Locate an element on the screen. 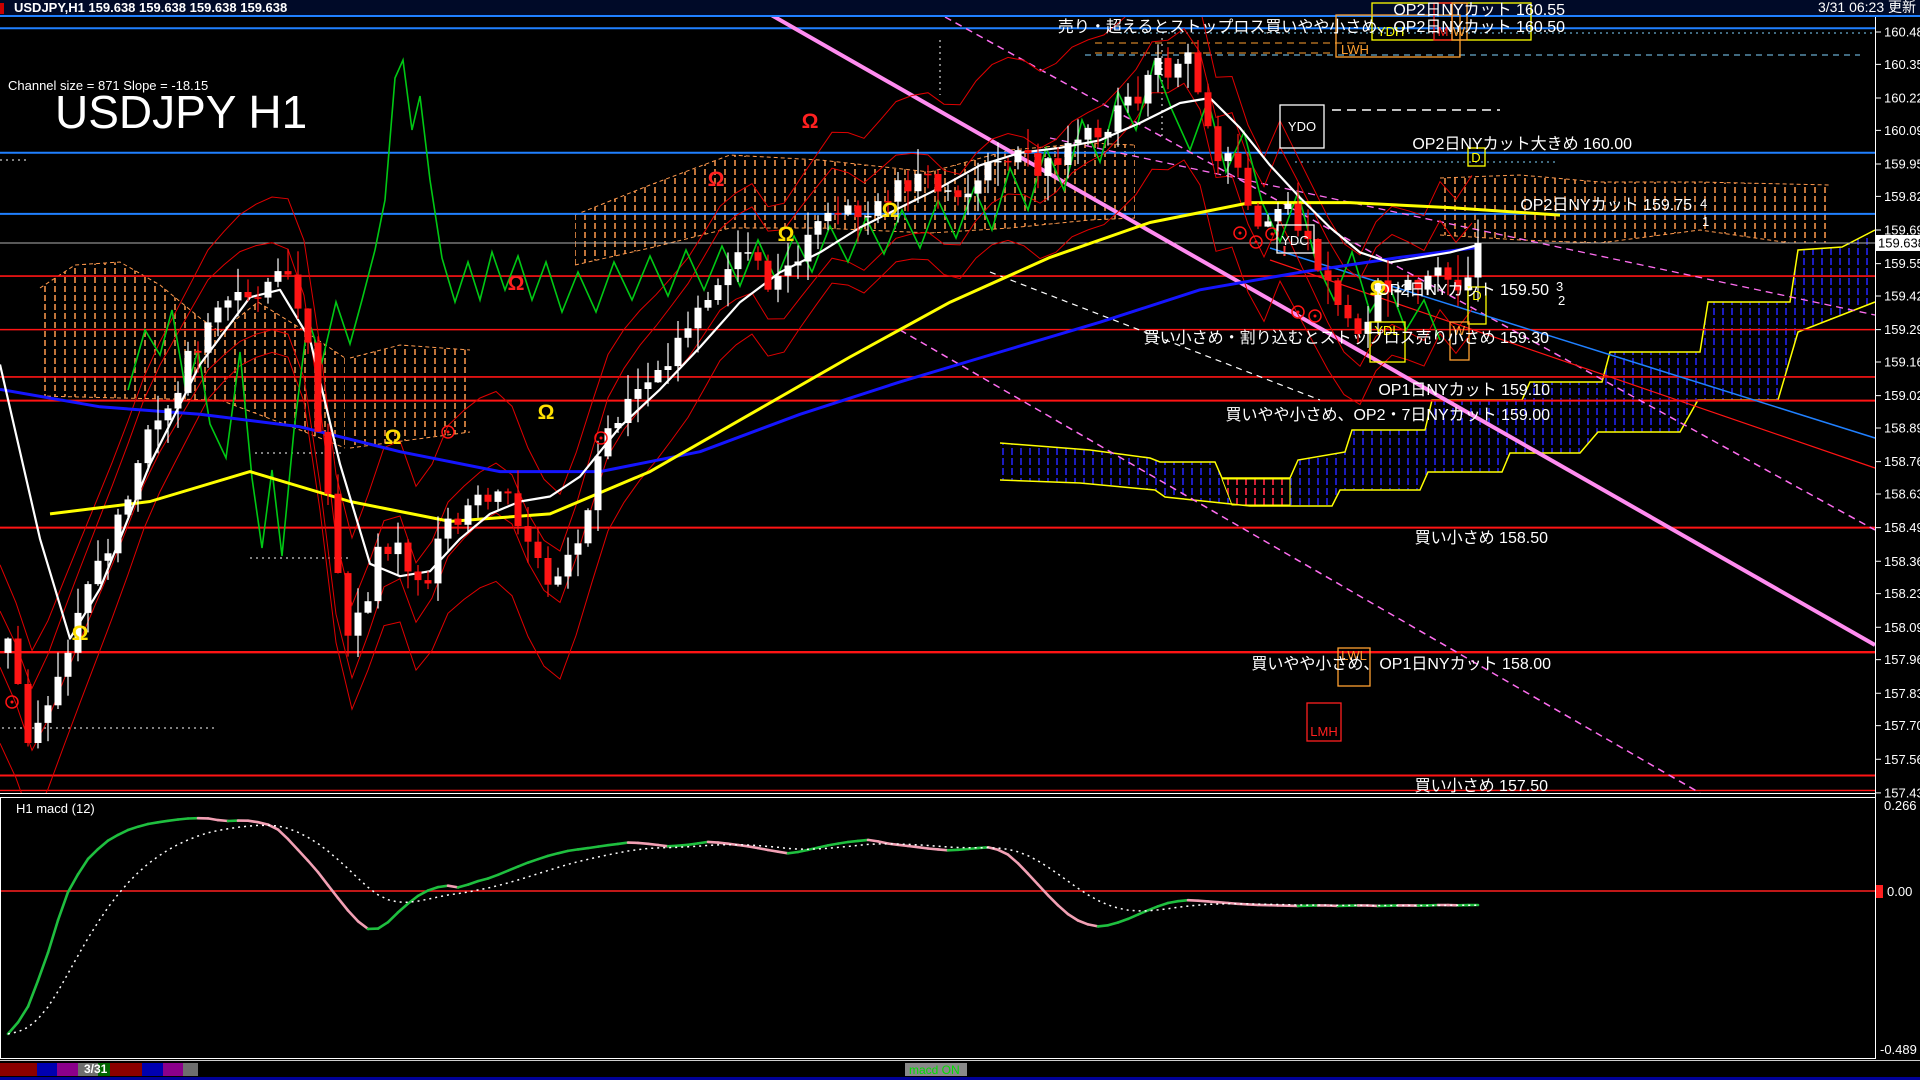 Image resolution: width=1920 pixels, height=1080 pixels. alert-exclaim-icon: ! is located at coordinates (1284, 251).